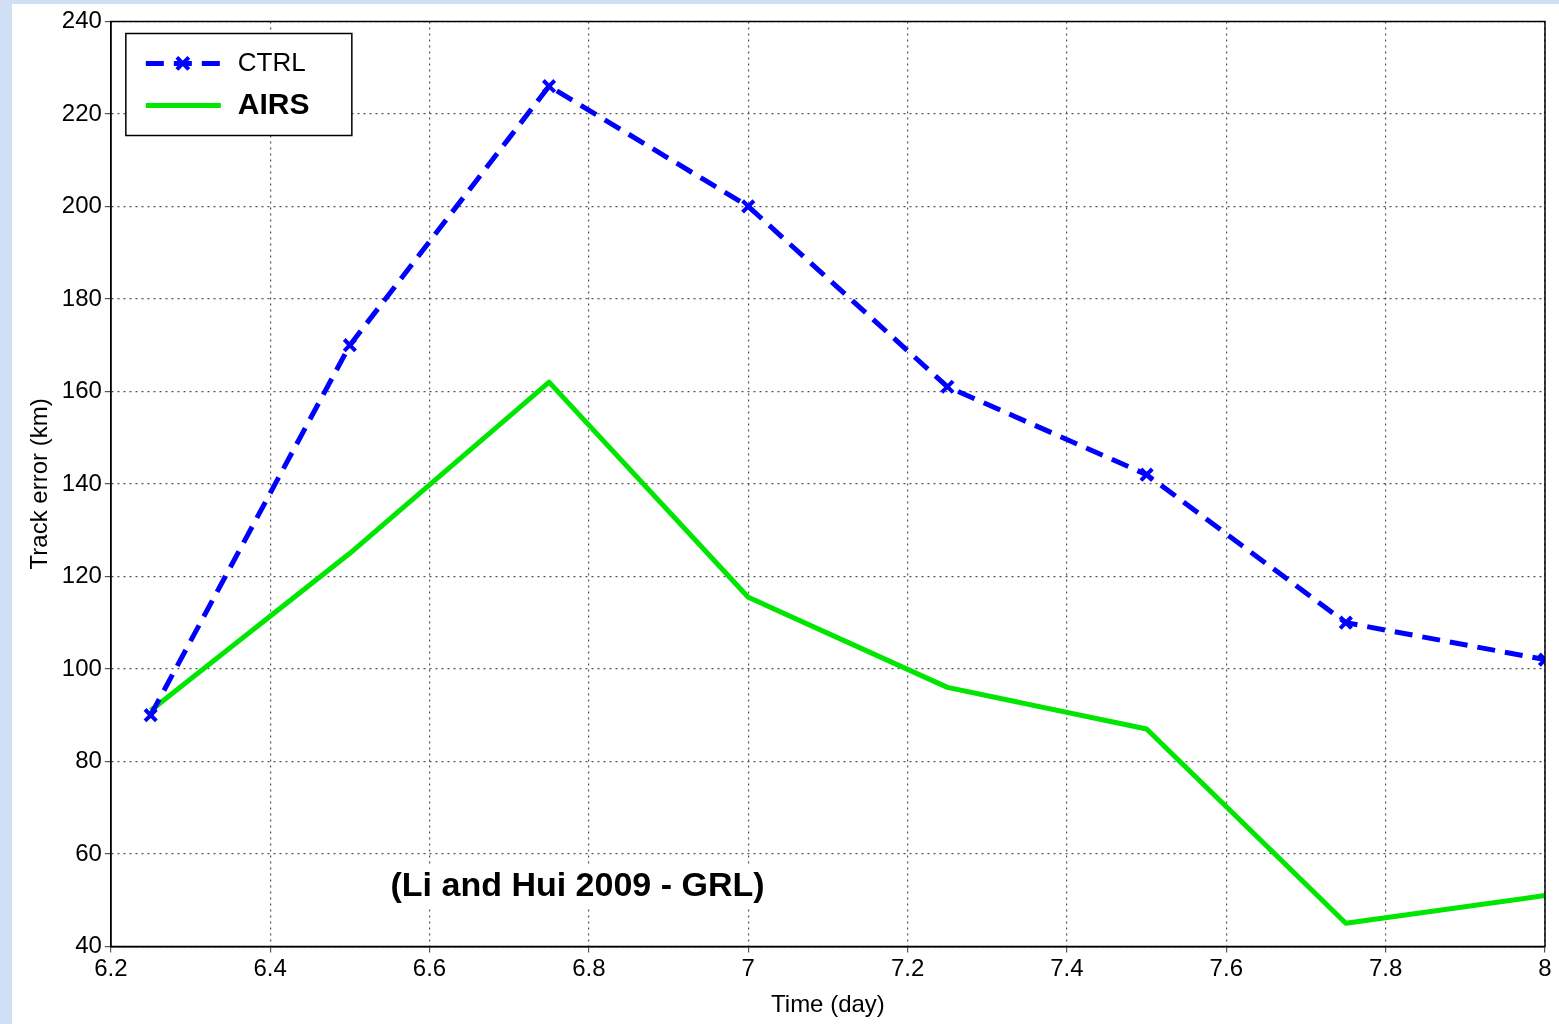 The image size is (1559, 1024). Describe the element at coordinates (39, 484) in the screenshot. I see `y-axis-title: Track error (km)` at that location.